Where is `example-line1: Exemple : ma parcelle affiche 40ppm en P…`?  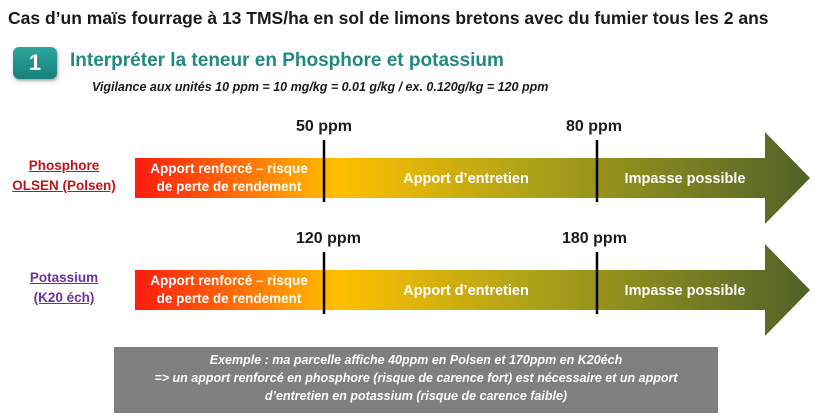
example-line1: Exemple : ma parcelle affiche 40ppm en P… is located at coordinates (416, 360).